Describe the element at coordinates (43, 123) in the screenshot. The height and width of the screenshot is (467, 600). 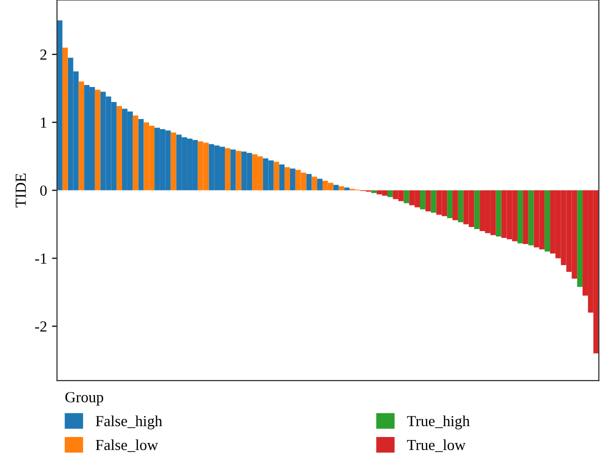
I see `y-tick-label: 1` at that location.